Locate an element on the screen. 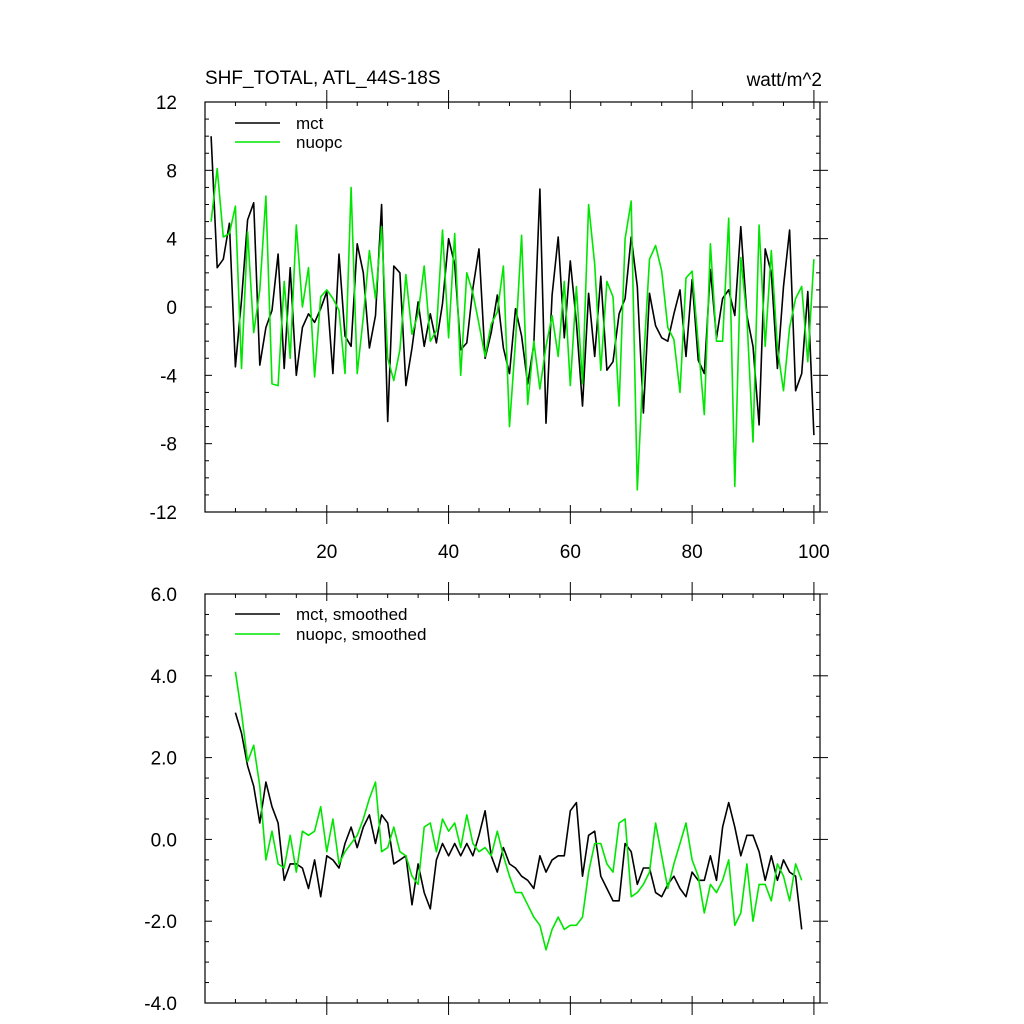 The width and height of the screenshot is (1024, 1024). bottom-legend: mct, smoothed nuopc, smoothed is located at coordinates (330, 624).